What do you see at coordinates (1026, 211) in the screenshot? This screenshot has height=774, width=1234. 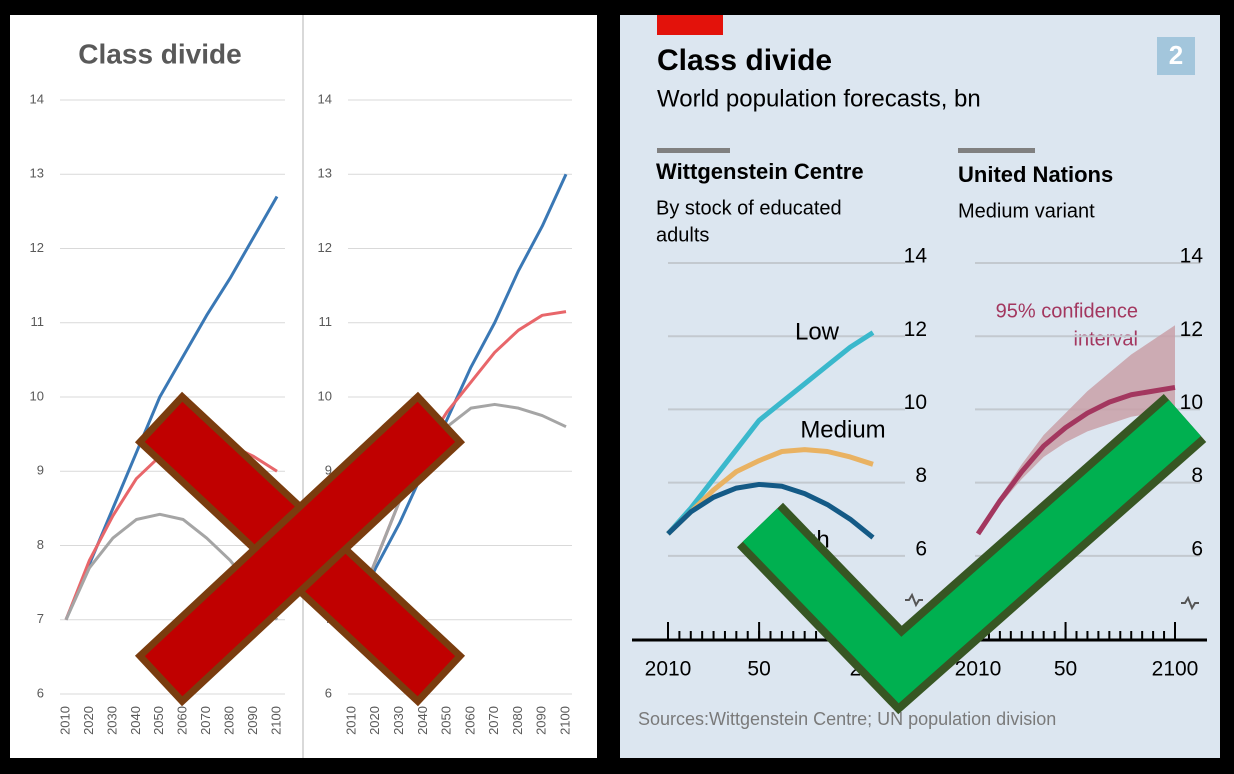 I see `panel-subtitle: Medium variant` at bounding box center [1026, 211].